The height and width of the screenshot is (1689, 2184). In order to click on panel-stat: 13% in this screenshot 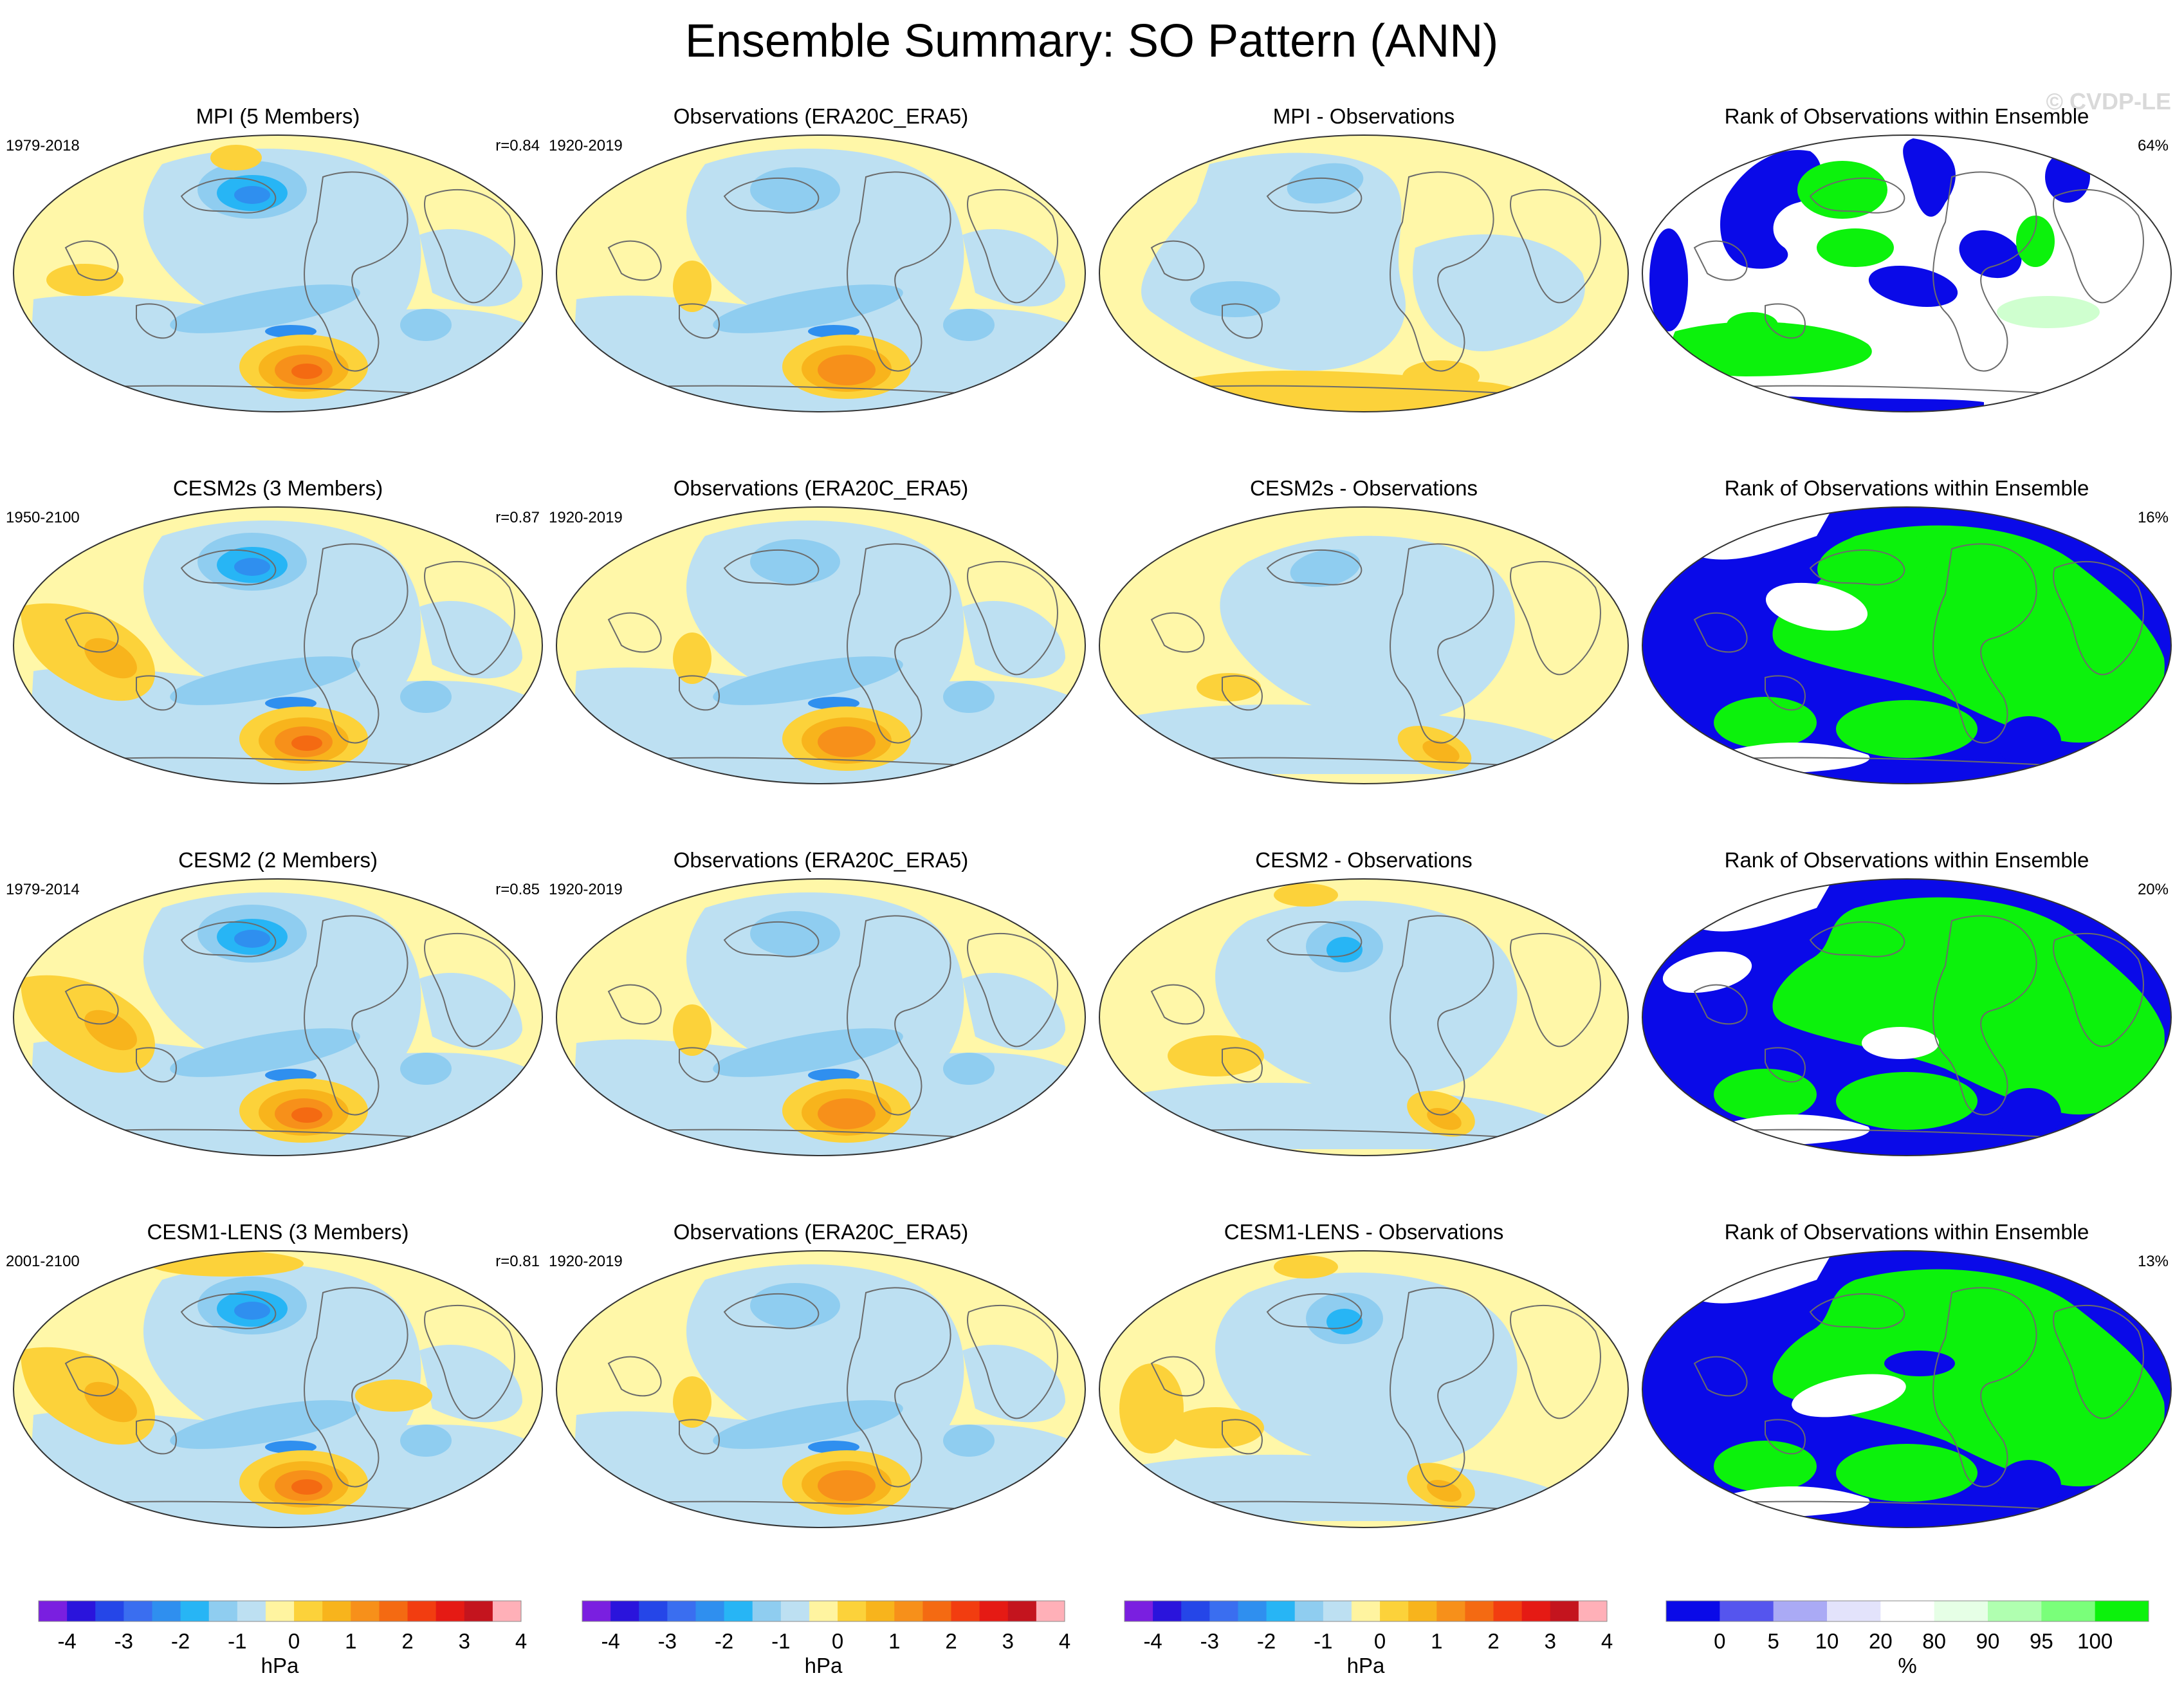, I will do `click(2153, 1261)`.